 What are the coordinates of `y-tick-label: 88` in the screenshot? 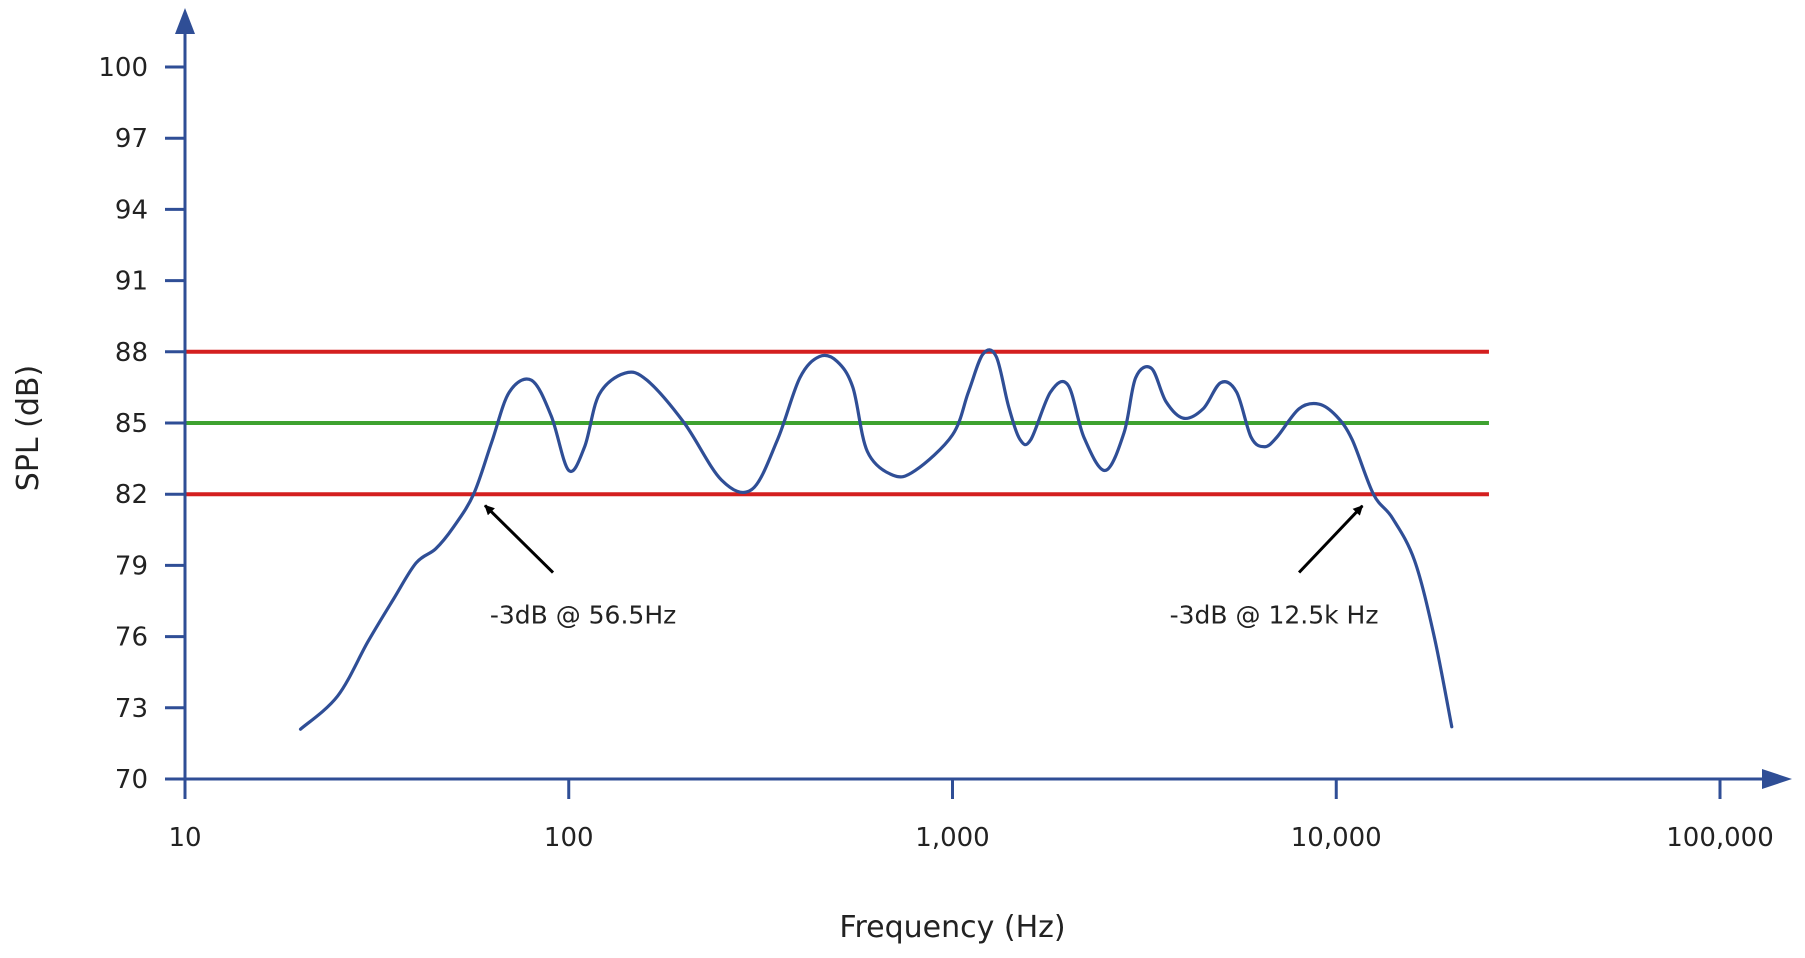 It's located at (131, 353).